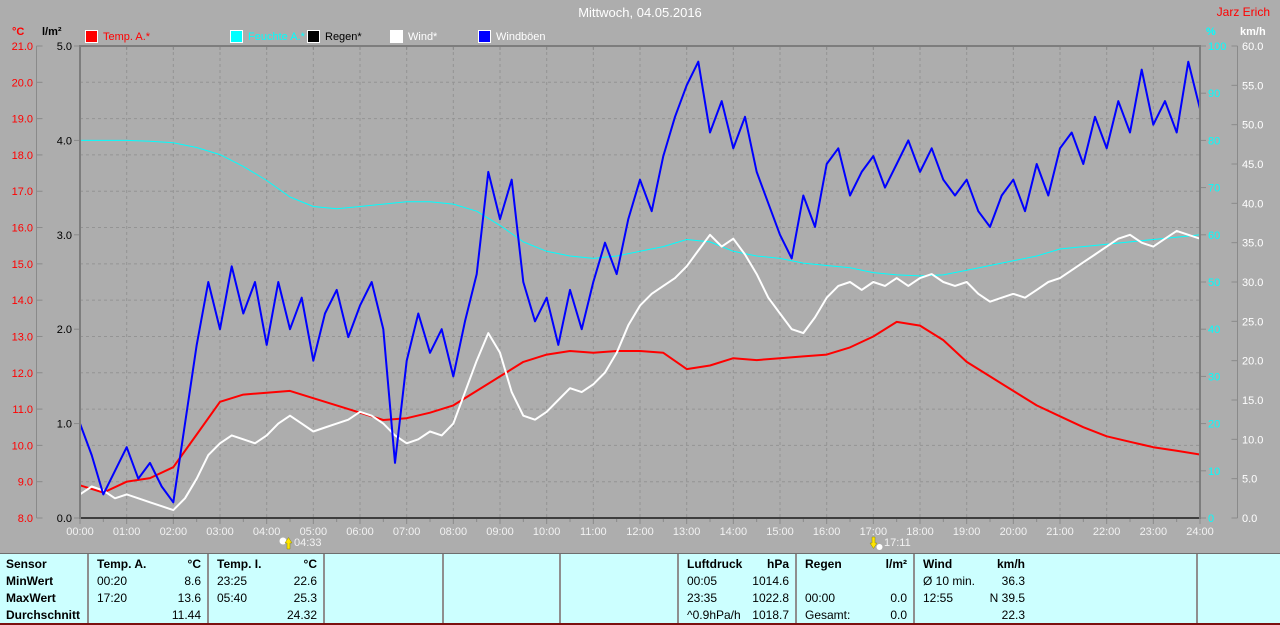 Image resolution: width=1280 pixels, height=625 pixels. Describe the element at coordinates (1013, 615) in the screenshot. I see `cell-value: 22.3` at that location.